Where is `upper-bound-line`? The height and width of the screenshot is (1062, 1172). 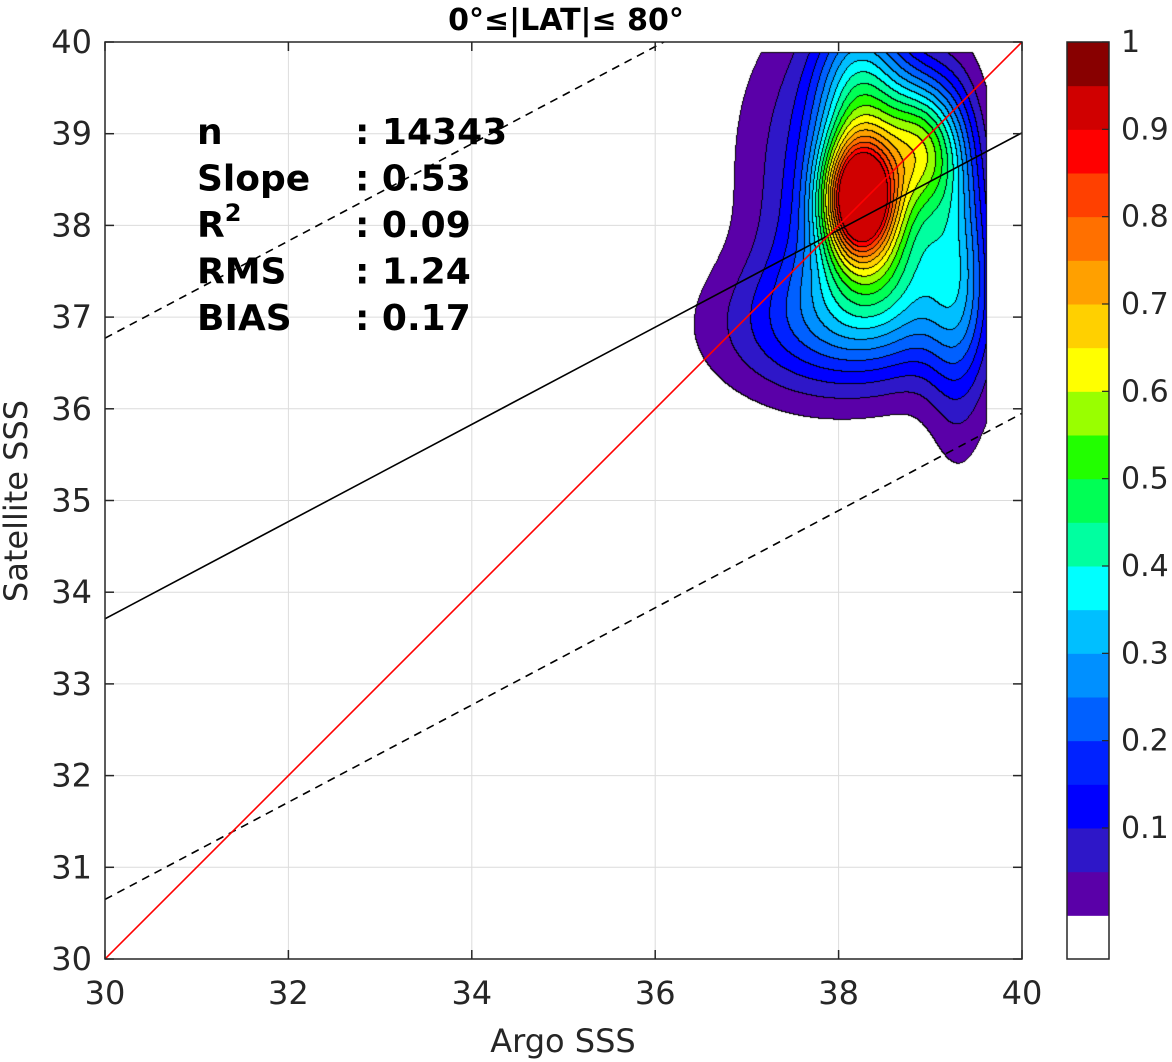 upper-bound-line is located at coordinates (385, 190).